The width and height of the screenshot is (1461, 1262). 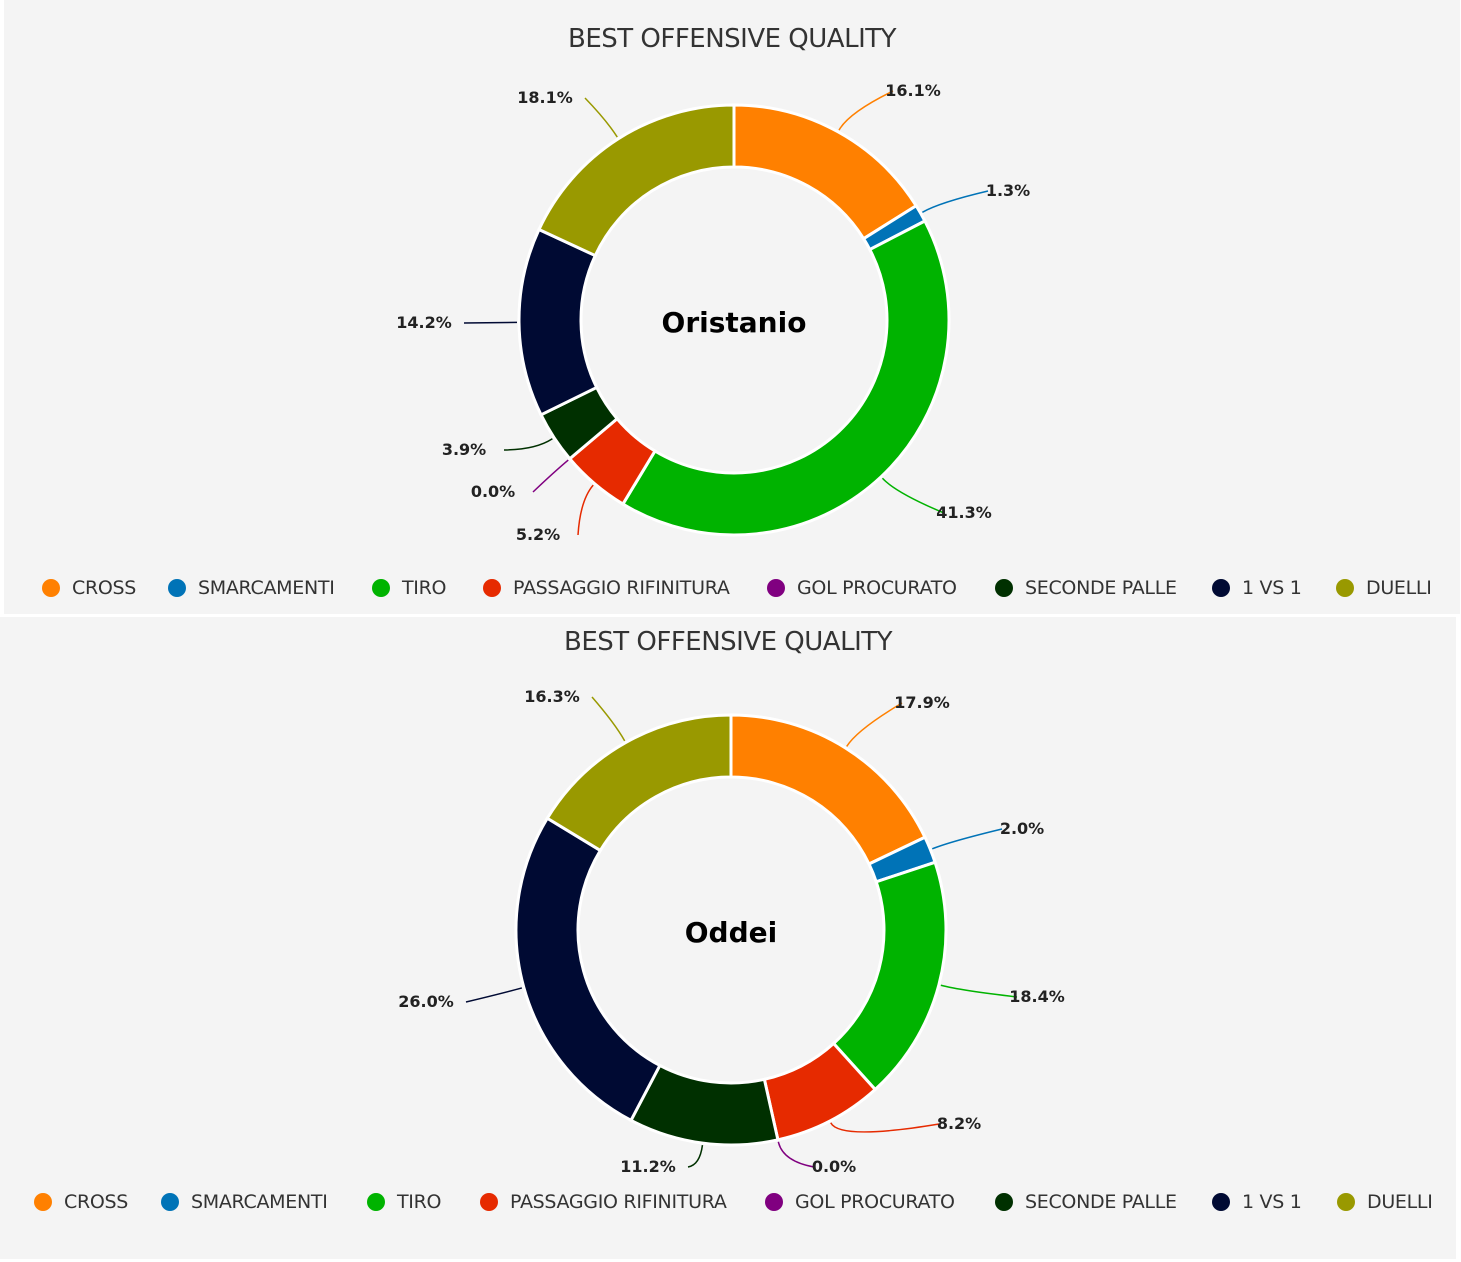 What do you see at coordinates (552, 696) in the screenshot?
I see `data-label: 16.3%` at bounding box center [552, 696].